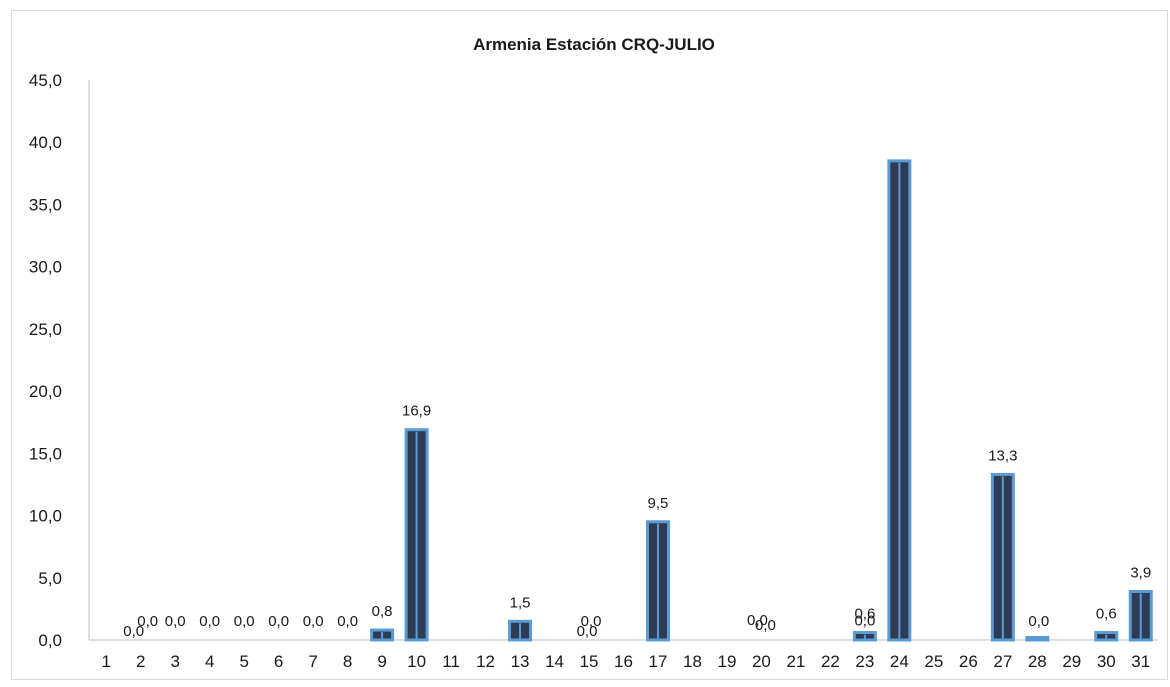  I want to click on data-label: 16,9, so click(416, 411).